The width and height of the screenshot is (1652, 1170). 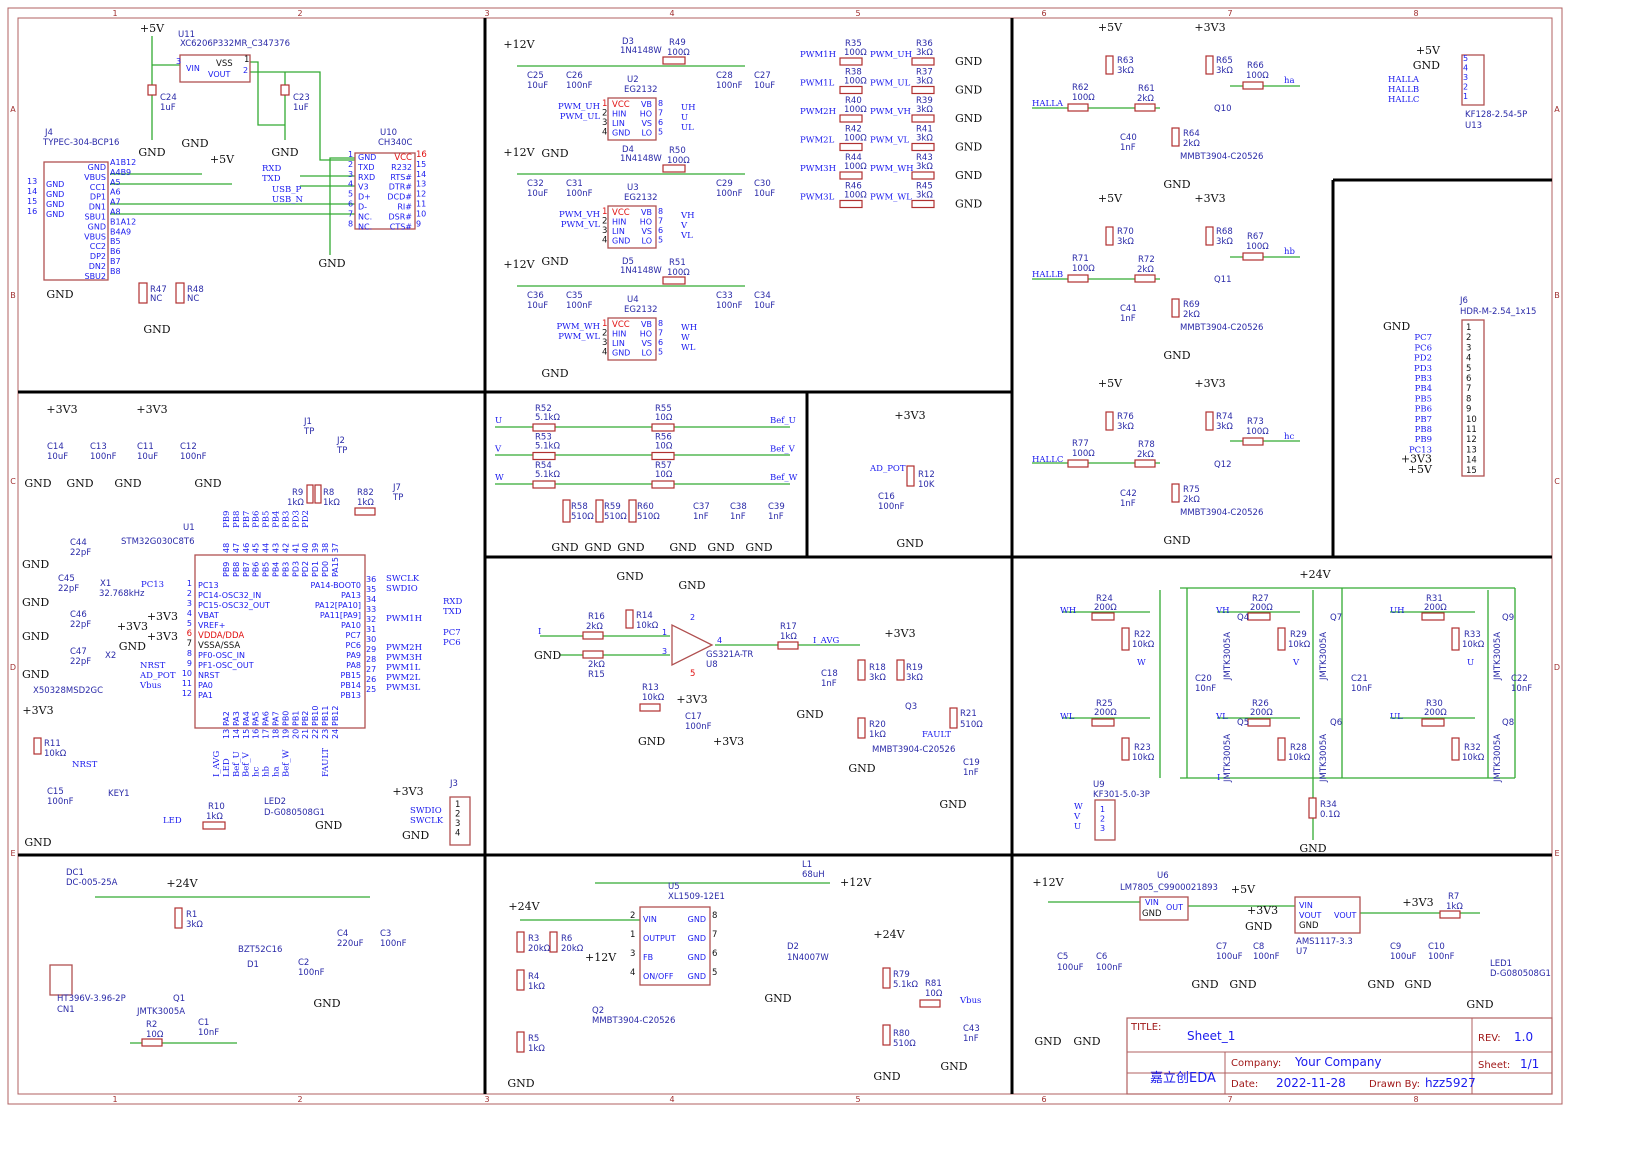 What do you see at coordinates (1423, 420) in the screenshot?
I see `j6-nets-9-label: PB7` at bounding box center [1423, 420].